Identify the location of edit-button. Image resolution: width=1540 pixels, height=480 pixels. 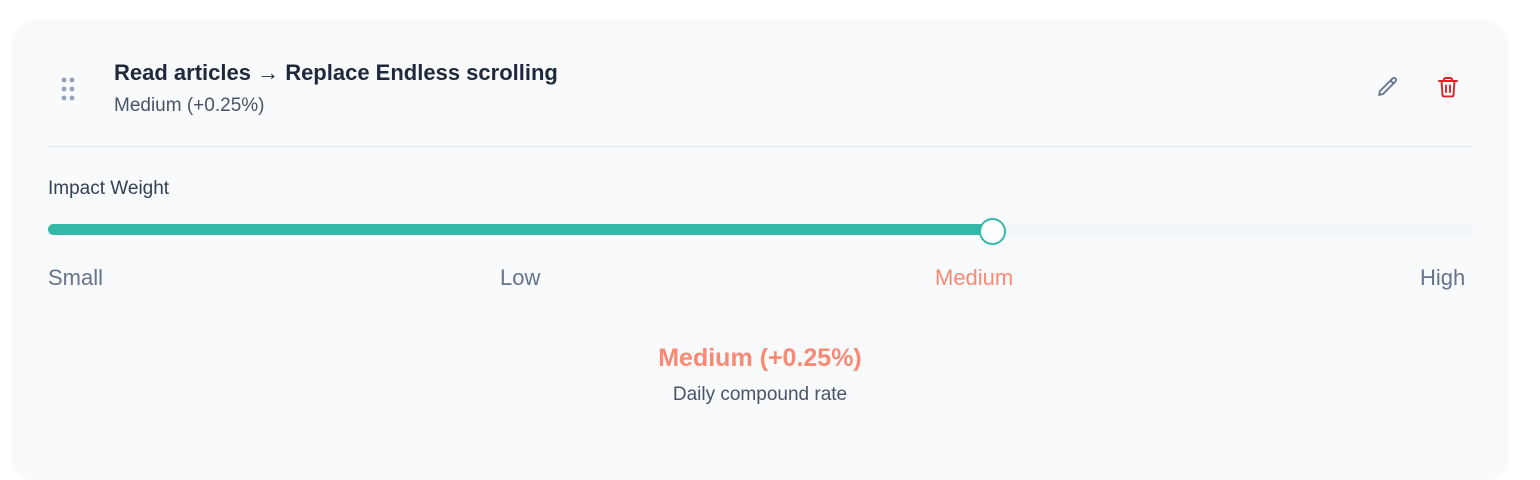
(1388, 89).